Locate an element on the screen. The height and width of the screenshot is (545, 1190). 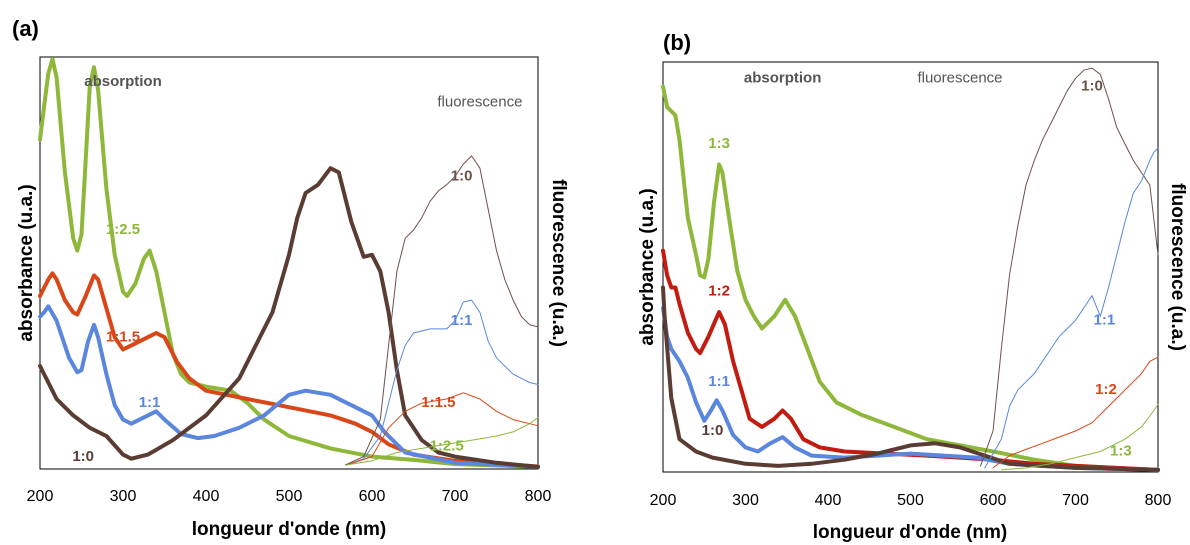
panel-b-label: (b) is located at coordinates (677, 42).